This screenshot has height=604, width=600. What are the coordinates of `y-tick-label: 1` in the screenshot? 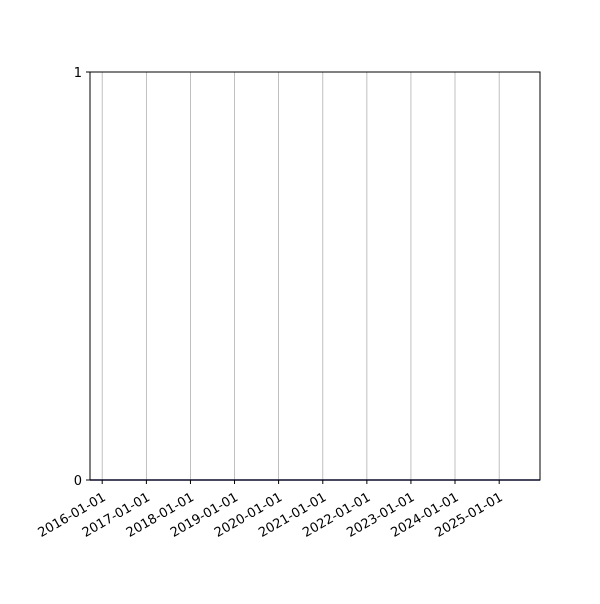 It's located at (78, 73).